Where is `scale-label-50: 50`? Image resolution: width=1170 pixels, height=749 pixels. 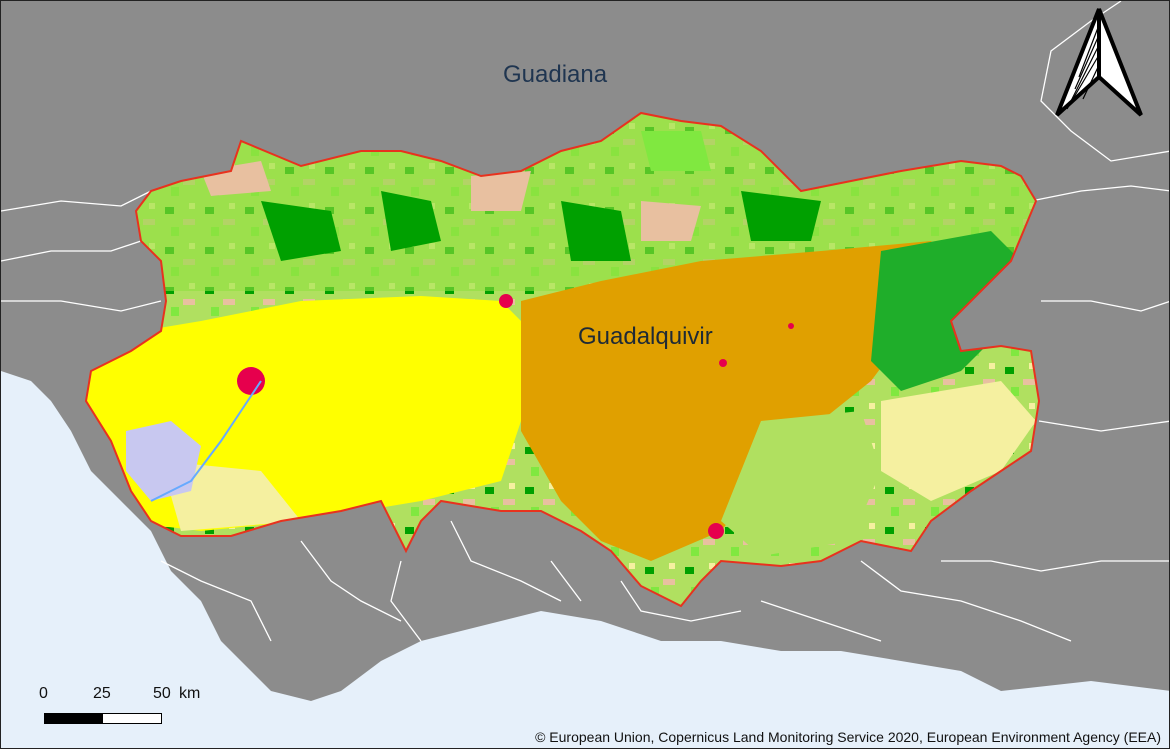 scale-label-50: 50 is located at coordinates (162, 693).